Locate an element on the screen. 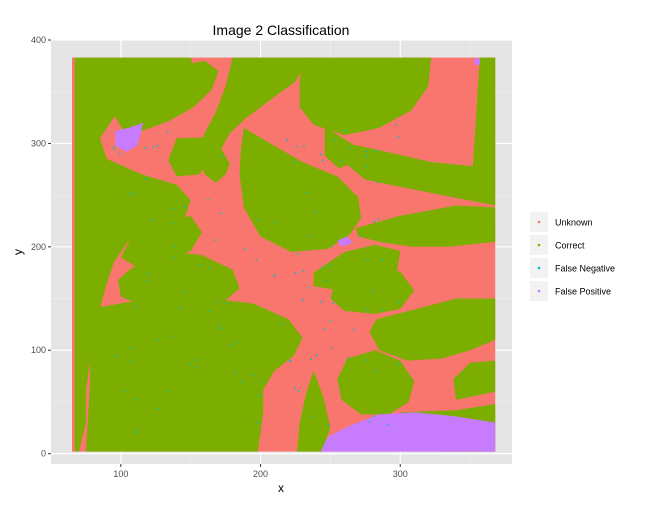  legend-label: Correct is located at coordinates (570, 246).